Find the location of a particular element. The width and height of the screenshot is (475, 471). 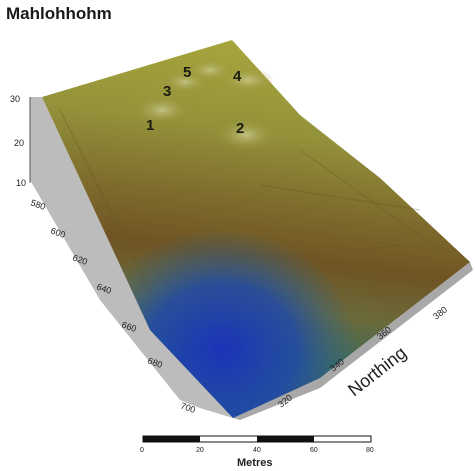

scale-bar: 0 20 40 60 80 Metres is located at coordinates (257, 452).